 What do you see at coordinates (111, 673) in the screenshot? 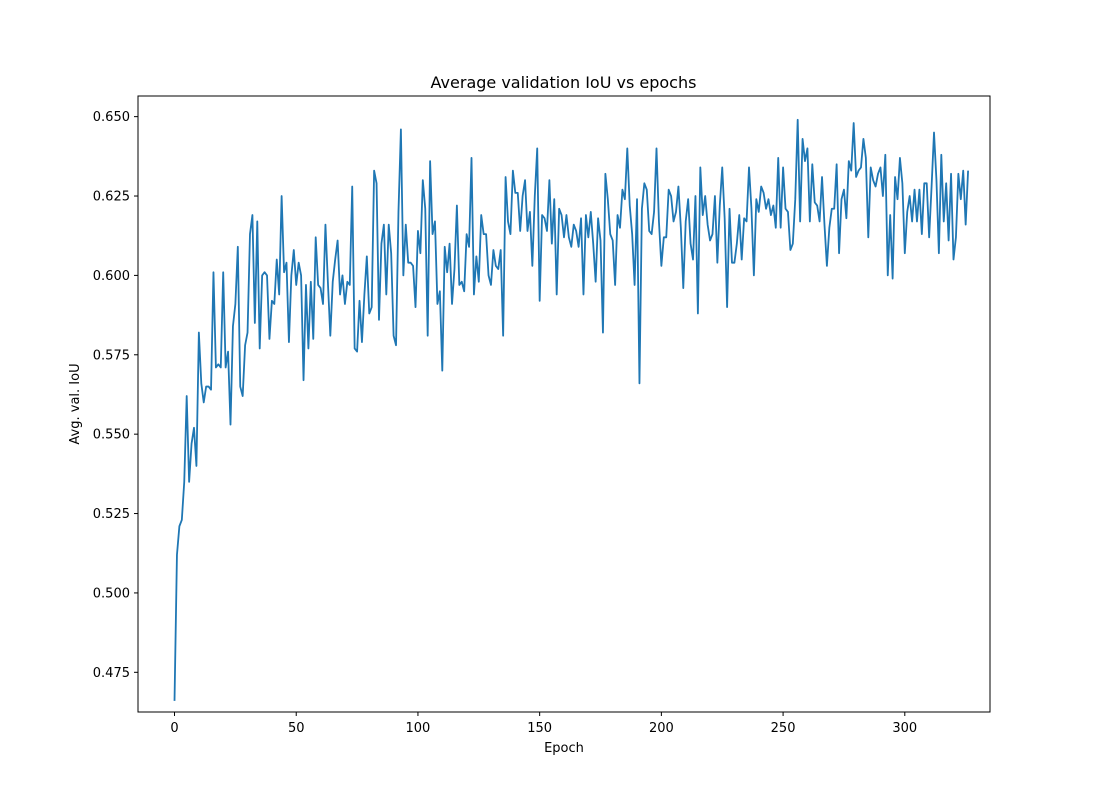
I see `y-tick-label: 0.475` at bounding box center [111, 673].